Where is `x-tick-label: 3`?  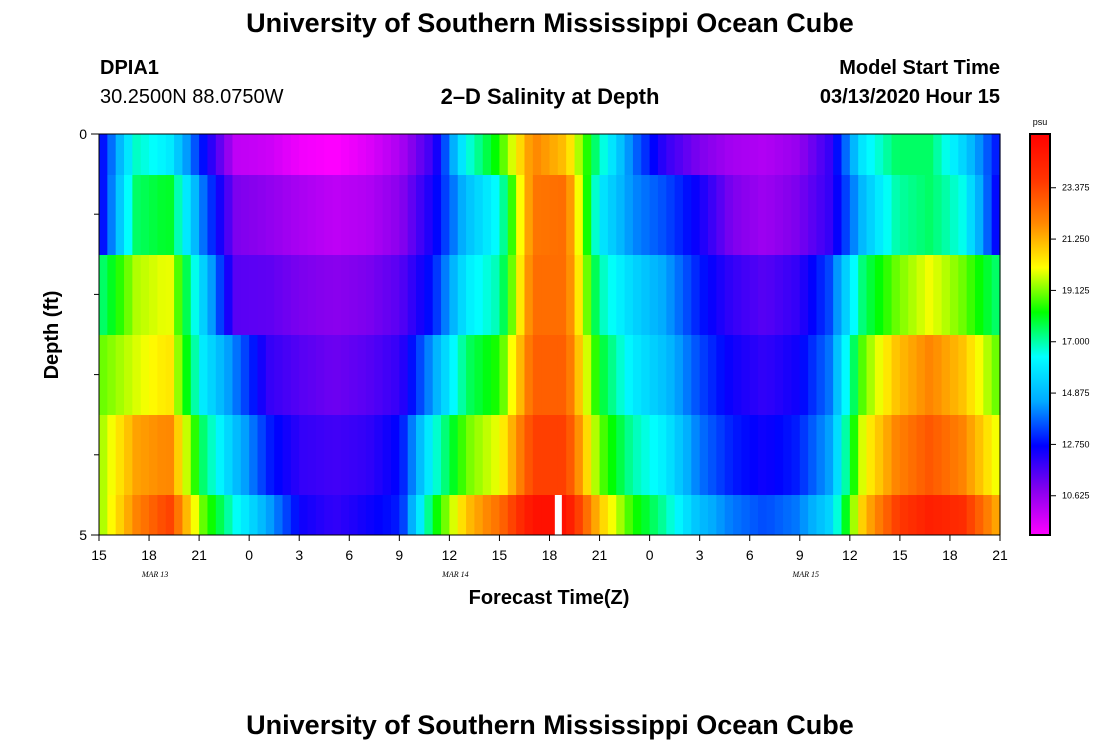 x-tick-label: 3 is located at coordinates (700, 555).